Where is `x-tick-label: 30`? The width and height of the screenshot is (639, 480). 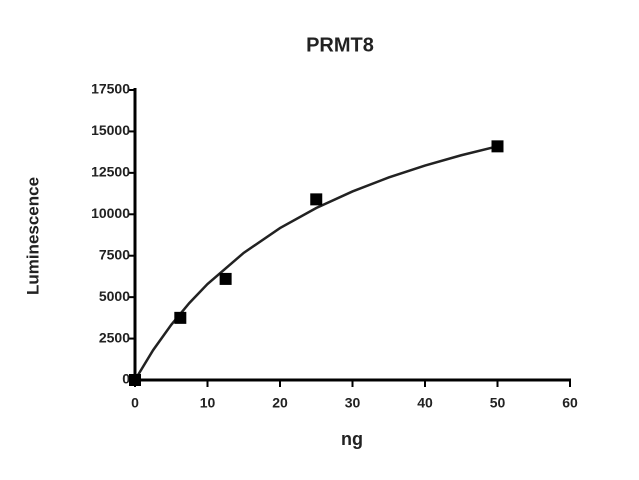
x-tick-label: 30 is located at coordinates (353, 403).